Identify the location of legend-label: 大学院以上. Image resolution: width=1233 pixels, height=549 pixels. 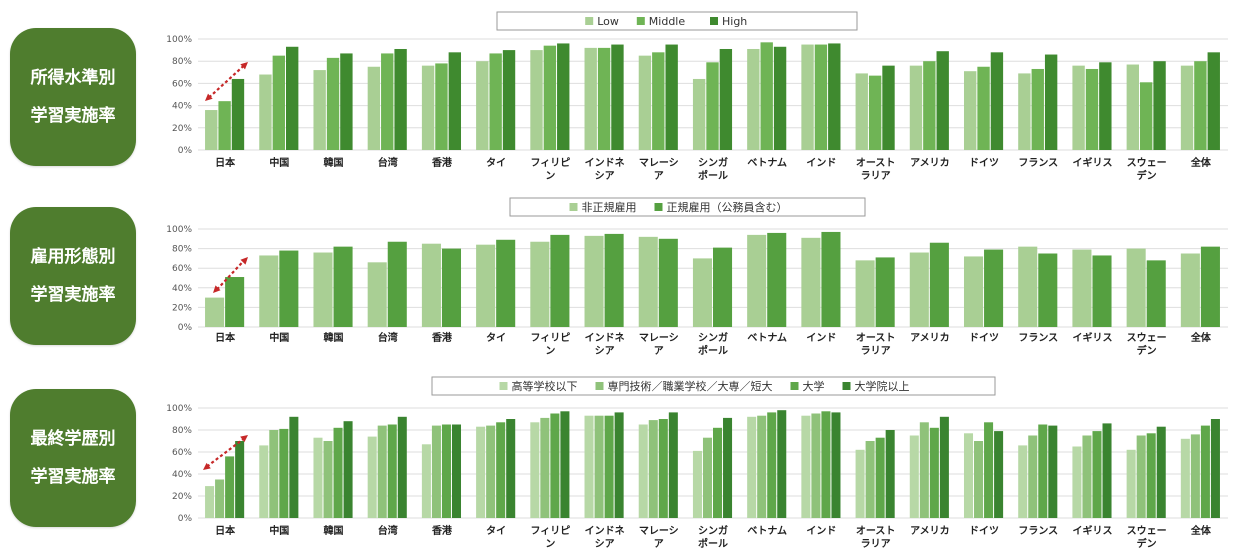
(882, 386).